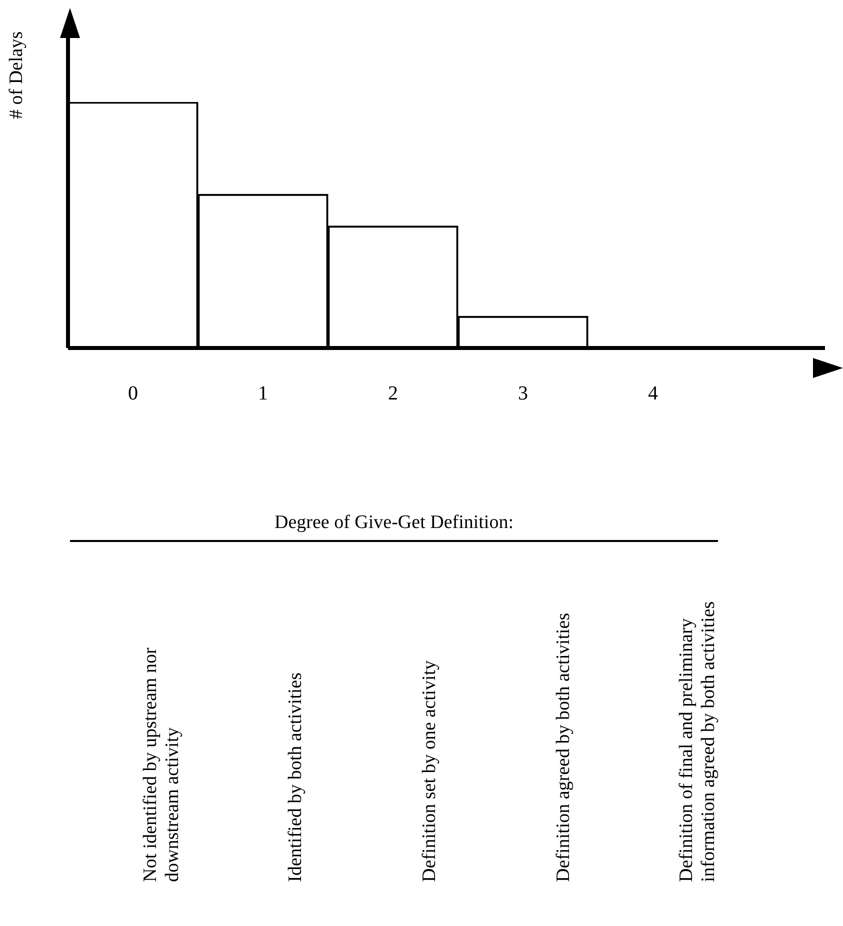 Image resolution: width=843 pixels, height=926 pixels. What do you see at coordinates (263, 393) in the screenshot?
I see `x-tick-label: 1` at bounding box center [263, 393].